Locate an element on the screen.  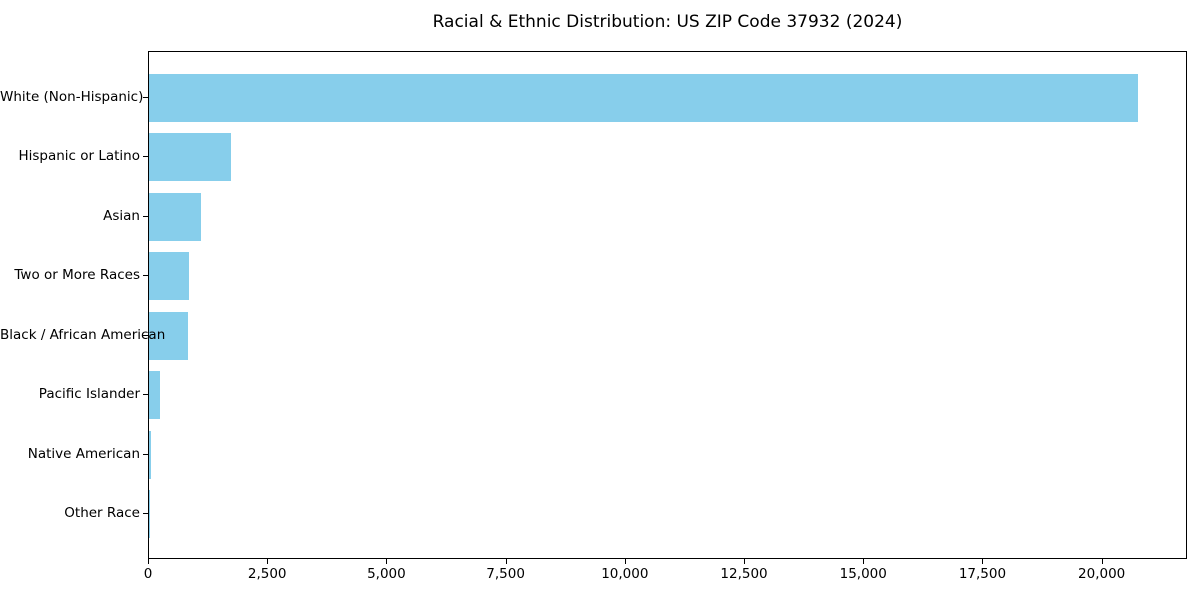
x-tick-label: 2,500 is located at coordinates (267, 574).